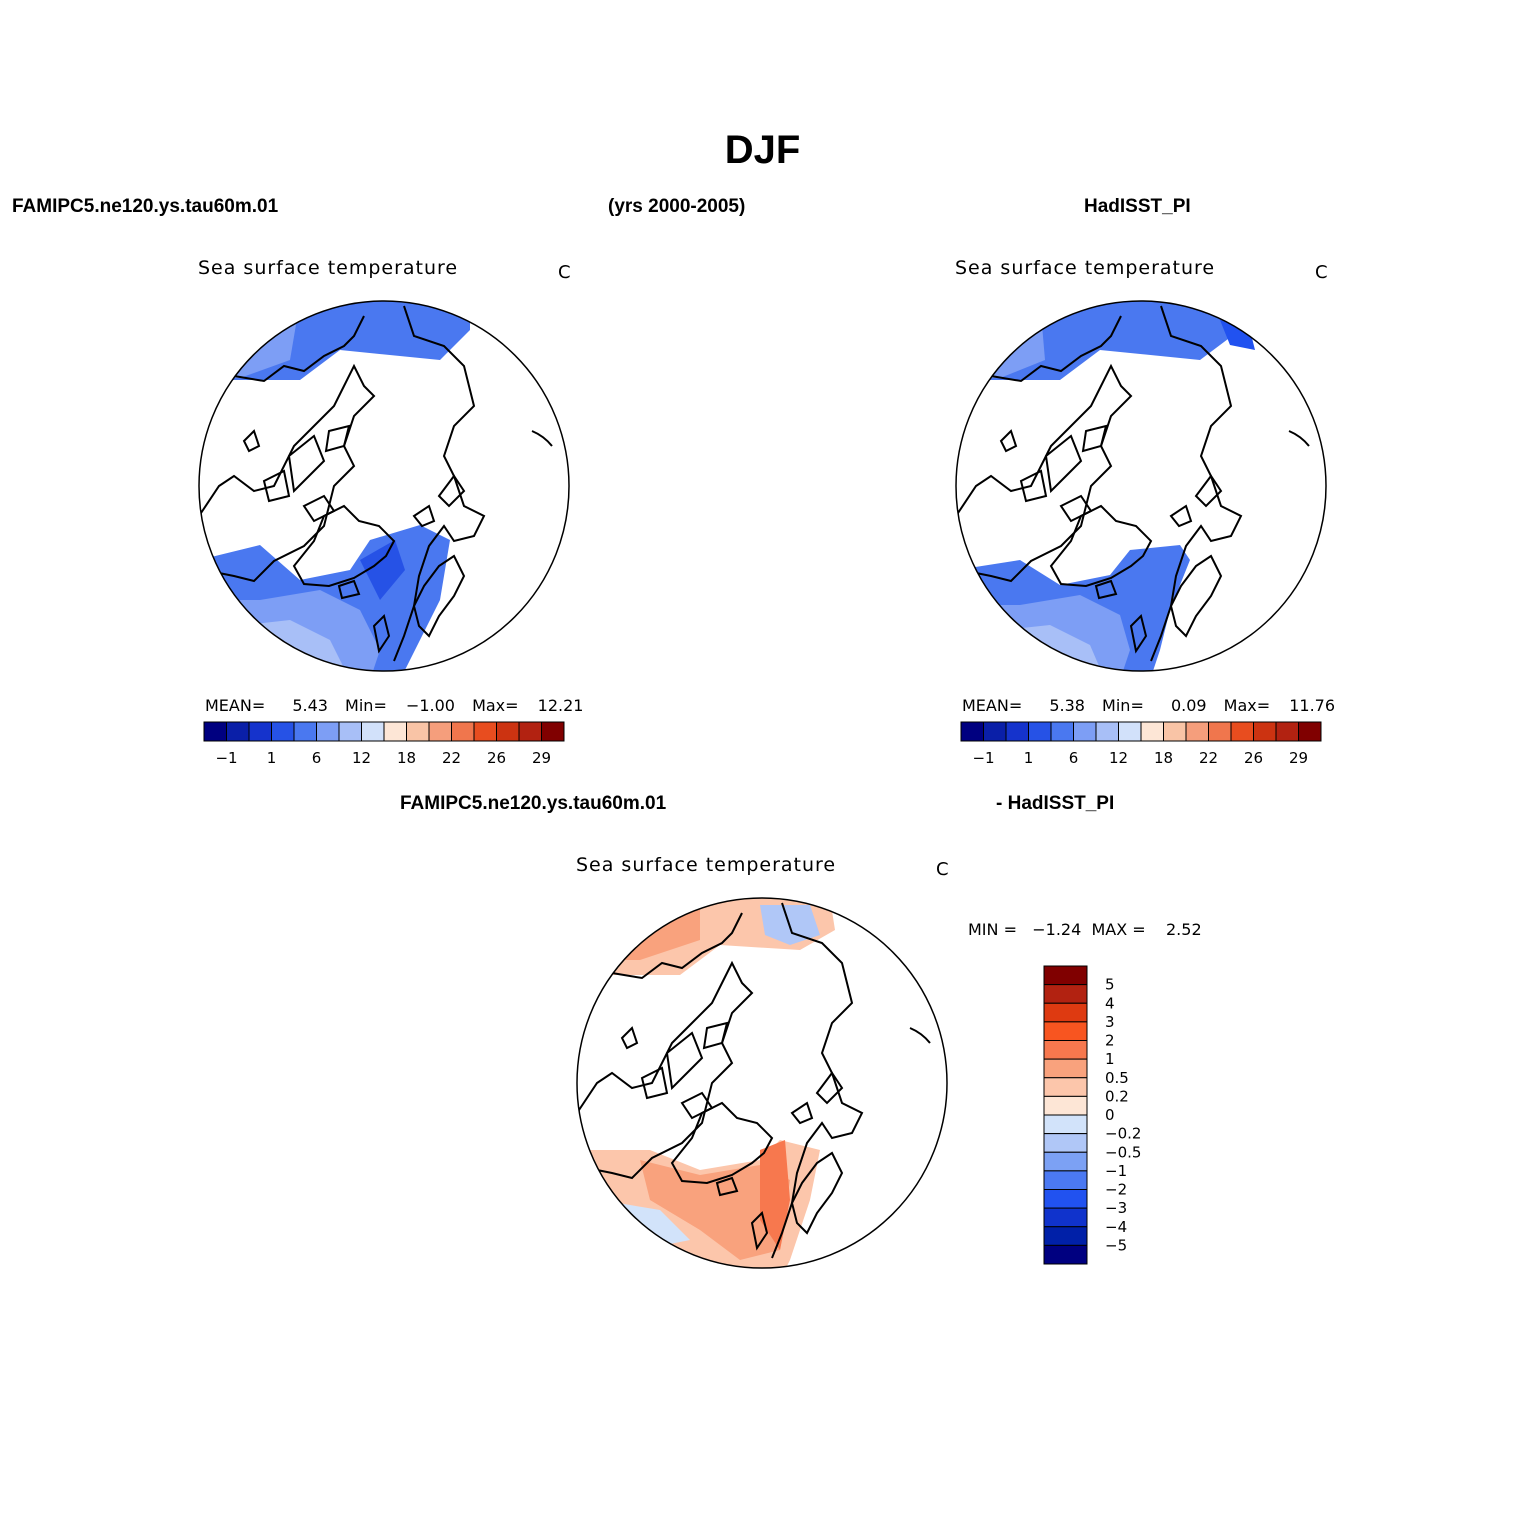  What do you see at coordinates (1110, 1041) in the screenshot?
I see `colorbar-label: 2` at bounding box center [1110, 1041].